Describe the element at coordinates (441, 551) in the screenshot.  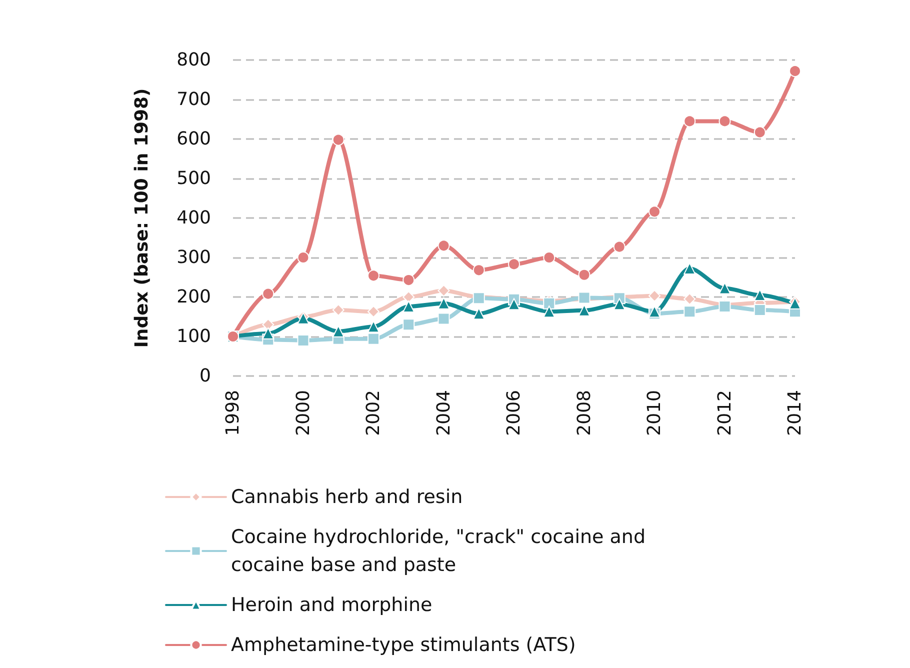
I see `legend-label: Cocaine hydrochloride, "crack" cocaine and cocaine base and paste` at that location.